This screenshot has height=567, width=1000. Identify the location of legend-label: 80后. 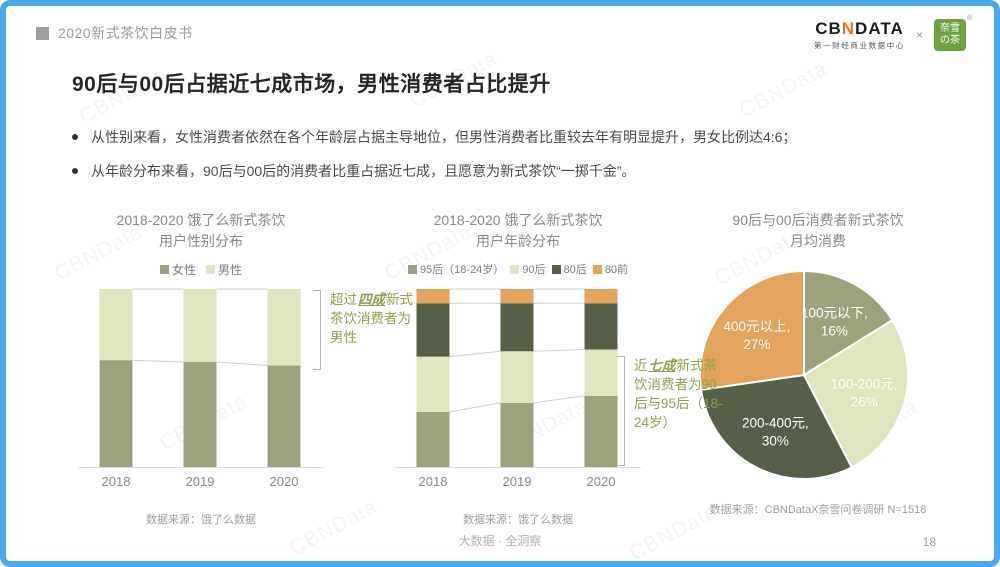
(575, 270).